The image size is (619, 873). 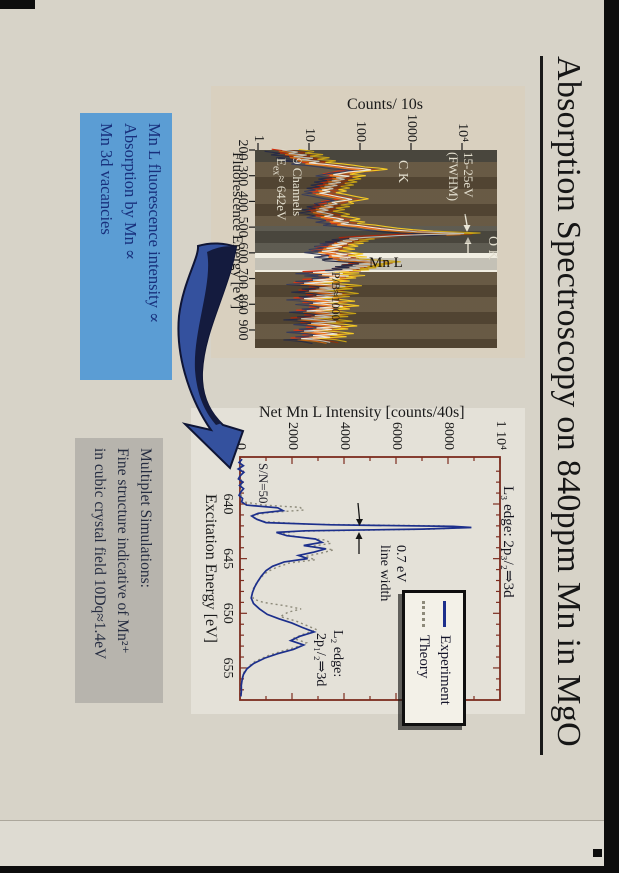 I want to click on swoosh-arrow-icon, so click(x=211, y=356).